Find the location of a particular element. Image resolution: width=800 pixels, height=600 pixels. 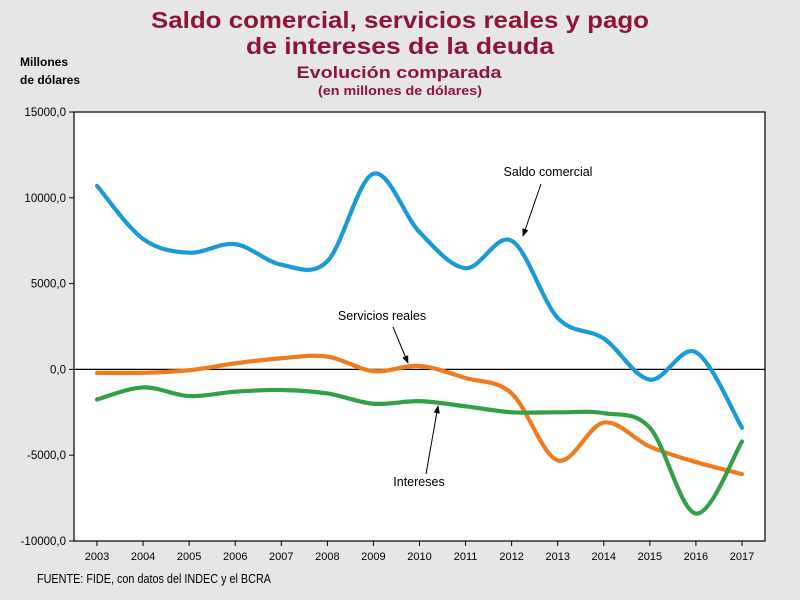

x-tick-label-2009: 2009 is located at coordinates (373, 557).